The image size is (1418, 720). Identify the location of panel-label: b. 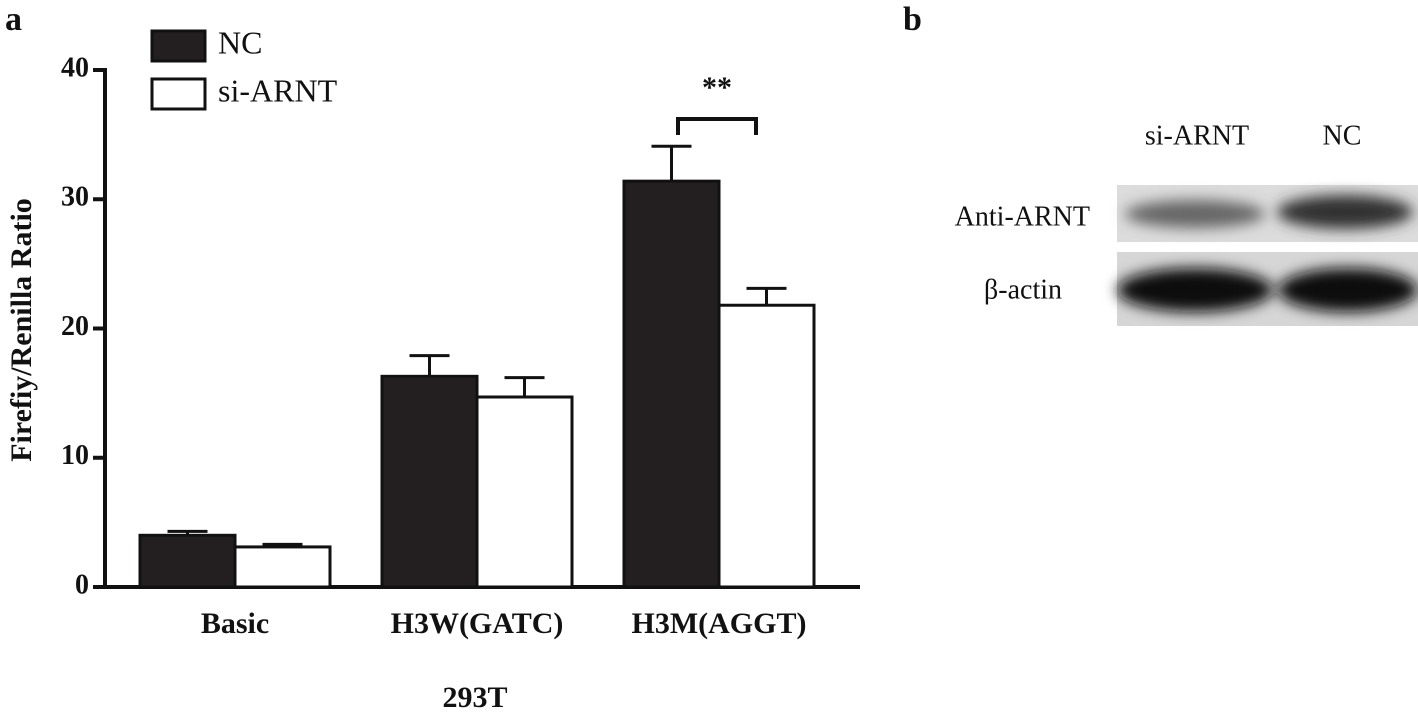
(912, 19).